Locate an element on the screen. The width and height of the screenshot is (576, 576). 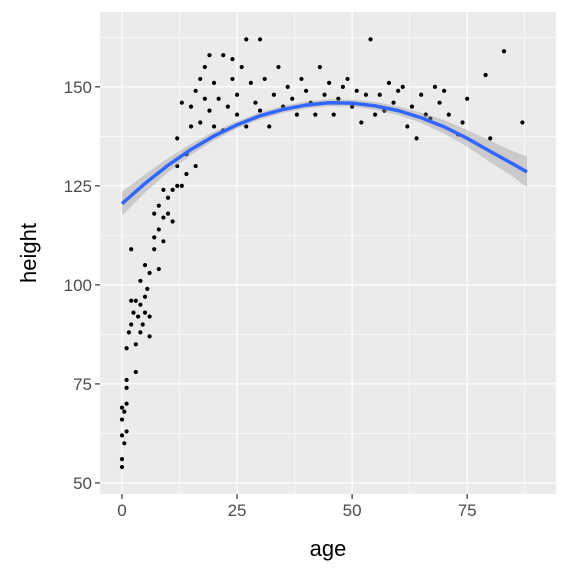
confidence-band is located at coordinates (324, 157).